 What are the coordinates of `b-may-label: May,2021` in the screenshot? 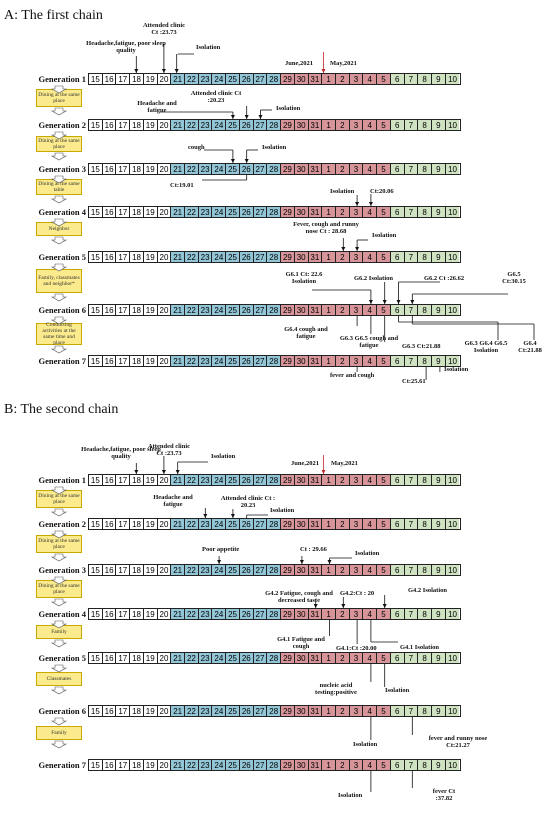 It's located at (344, 463).